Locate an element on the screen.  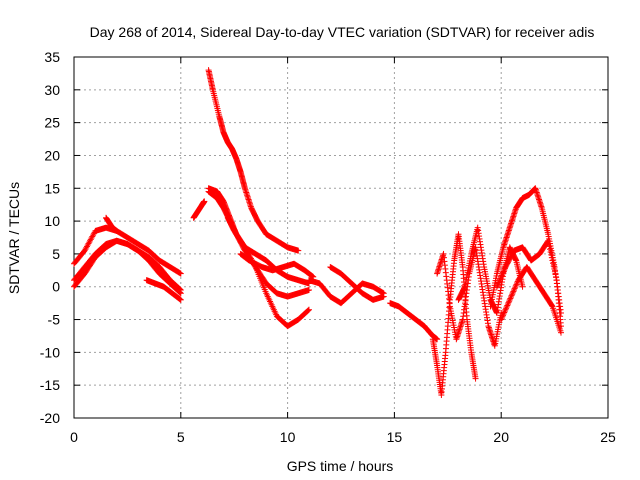
y-tick-label: 35 is located at coordinates (52, 57).